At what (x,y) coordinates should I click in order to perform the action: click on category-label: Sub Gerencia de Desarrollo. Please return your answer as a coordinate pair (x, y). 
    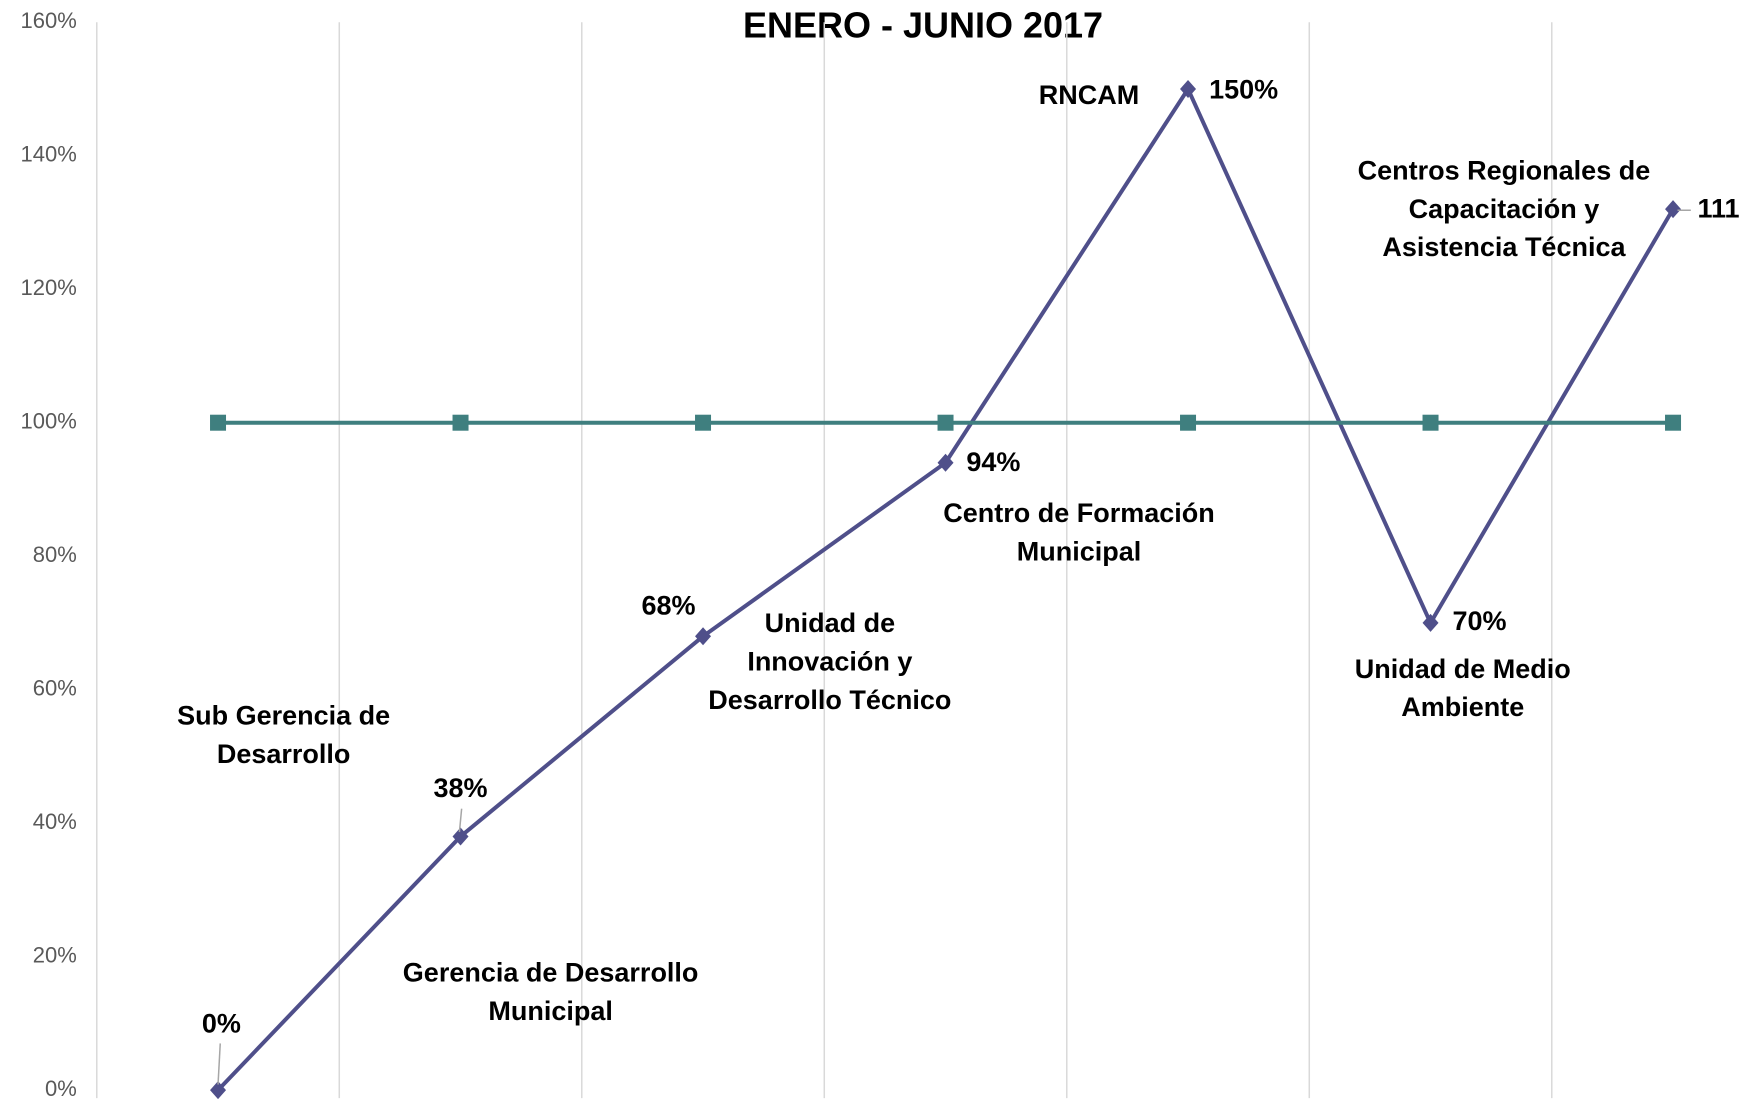
    Looking at the image, I should click on (283, 735).